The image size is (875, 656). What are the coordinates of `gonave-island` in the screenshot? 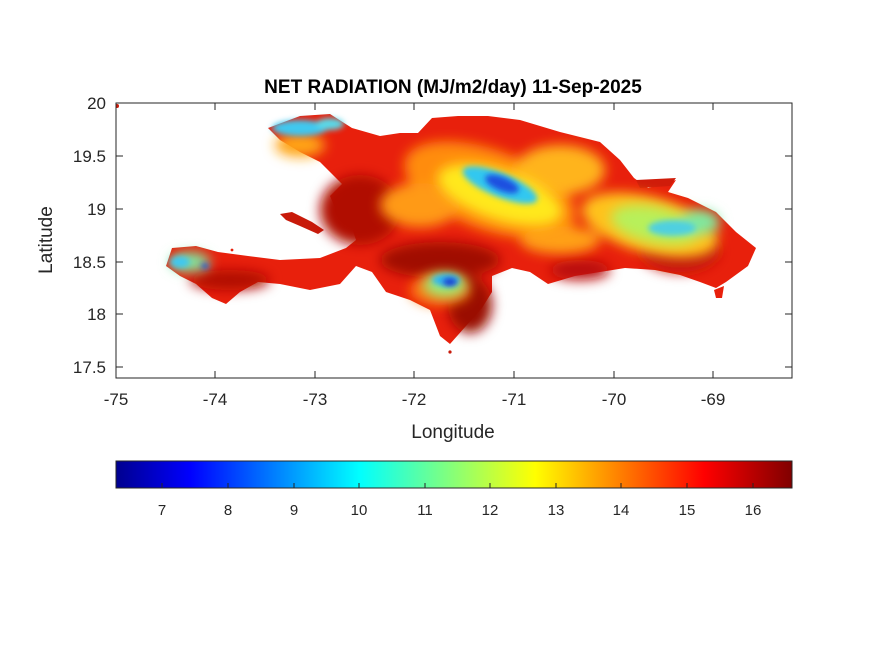 It's located at (302, 223).